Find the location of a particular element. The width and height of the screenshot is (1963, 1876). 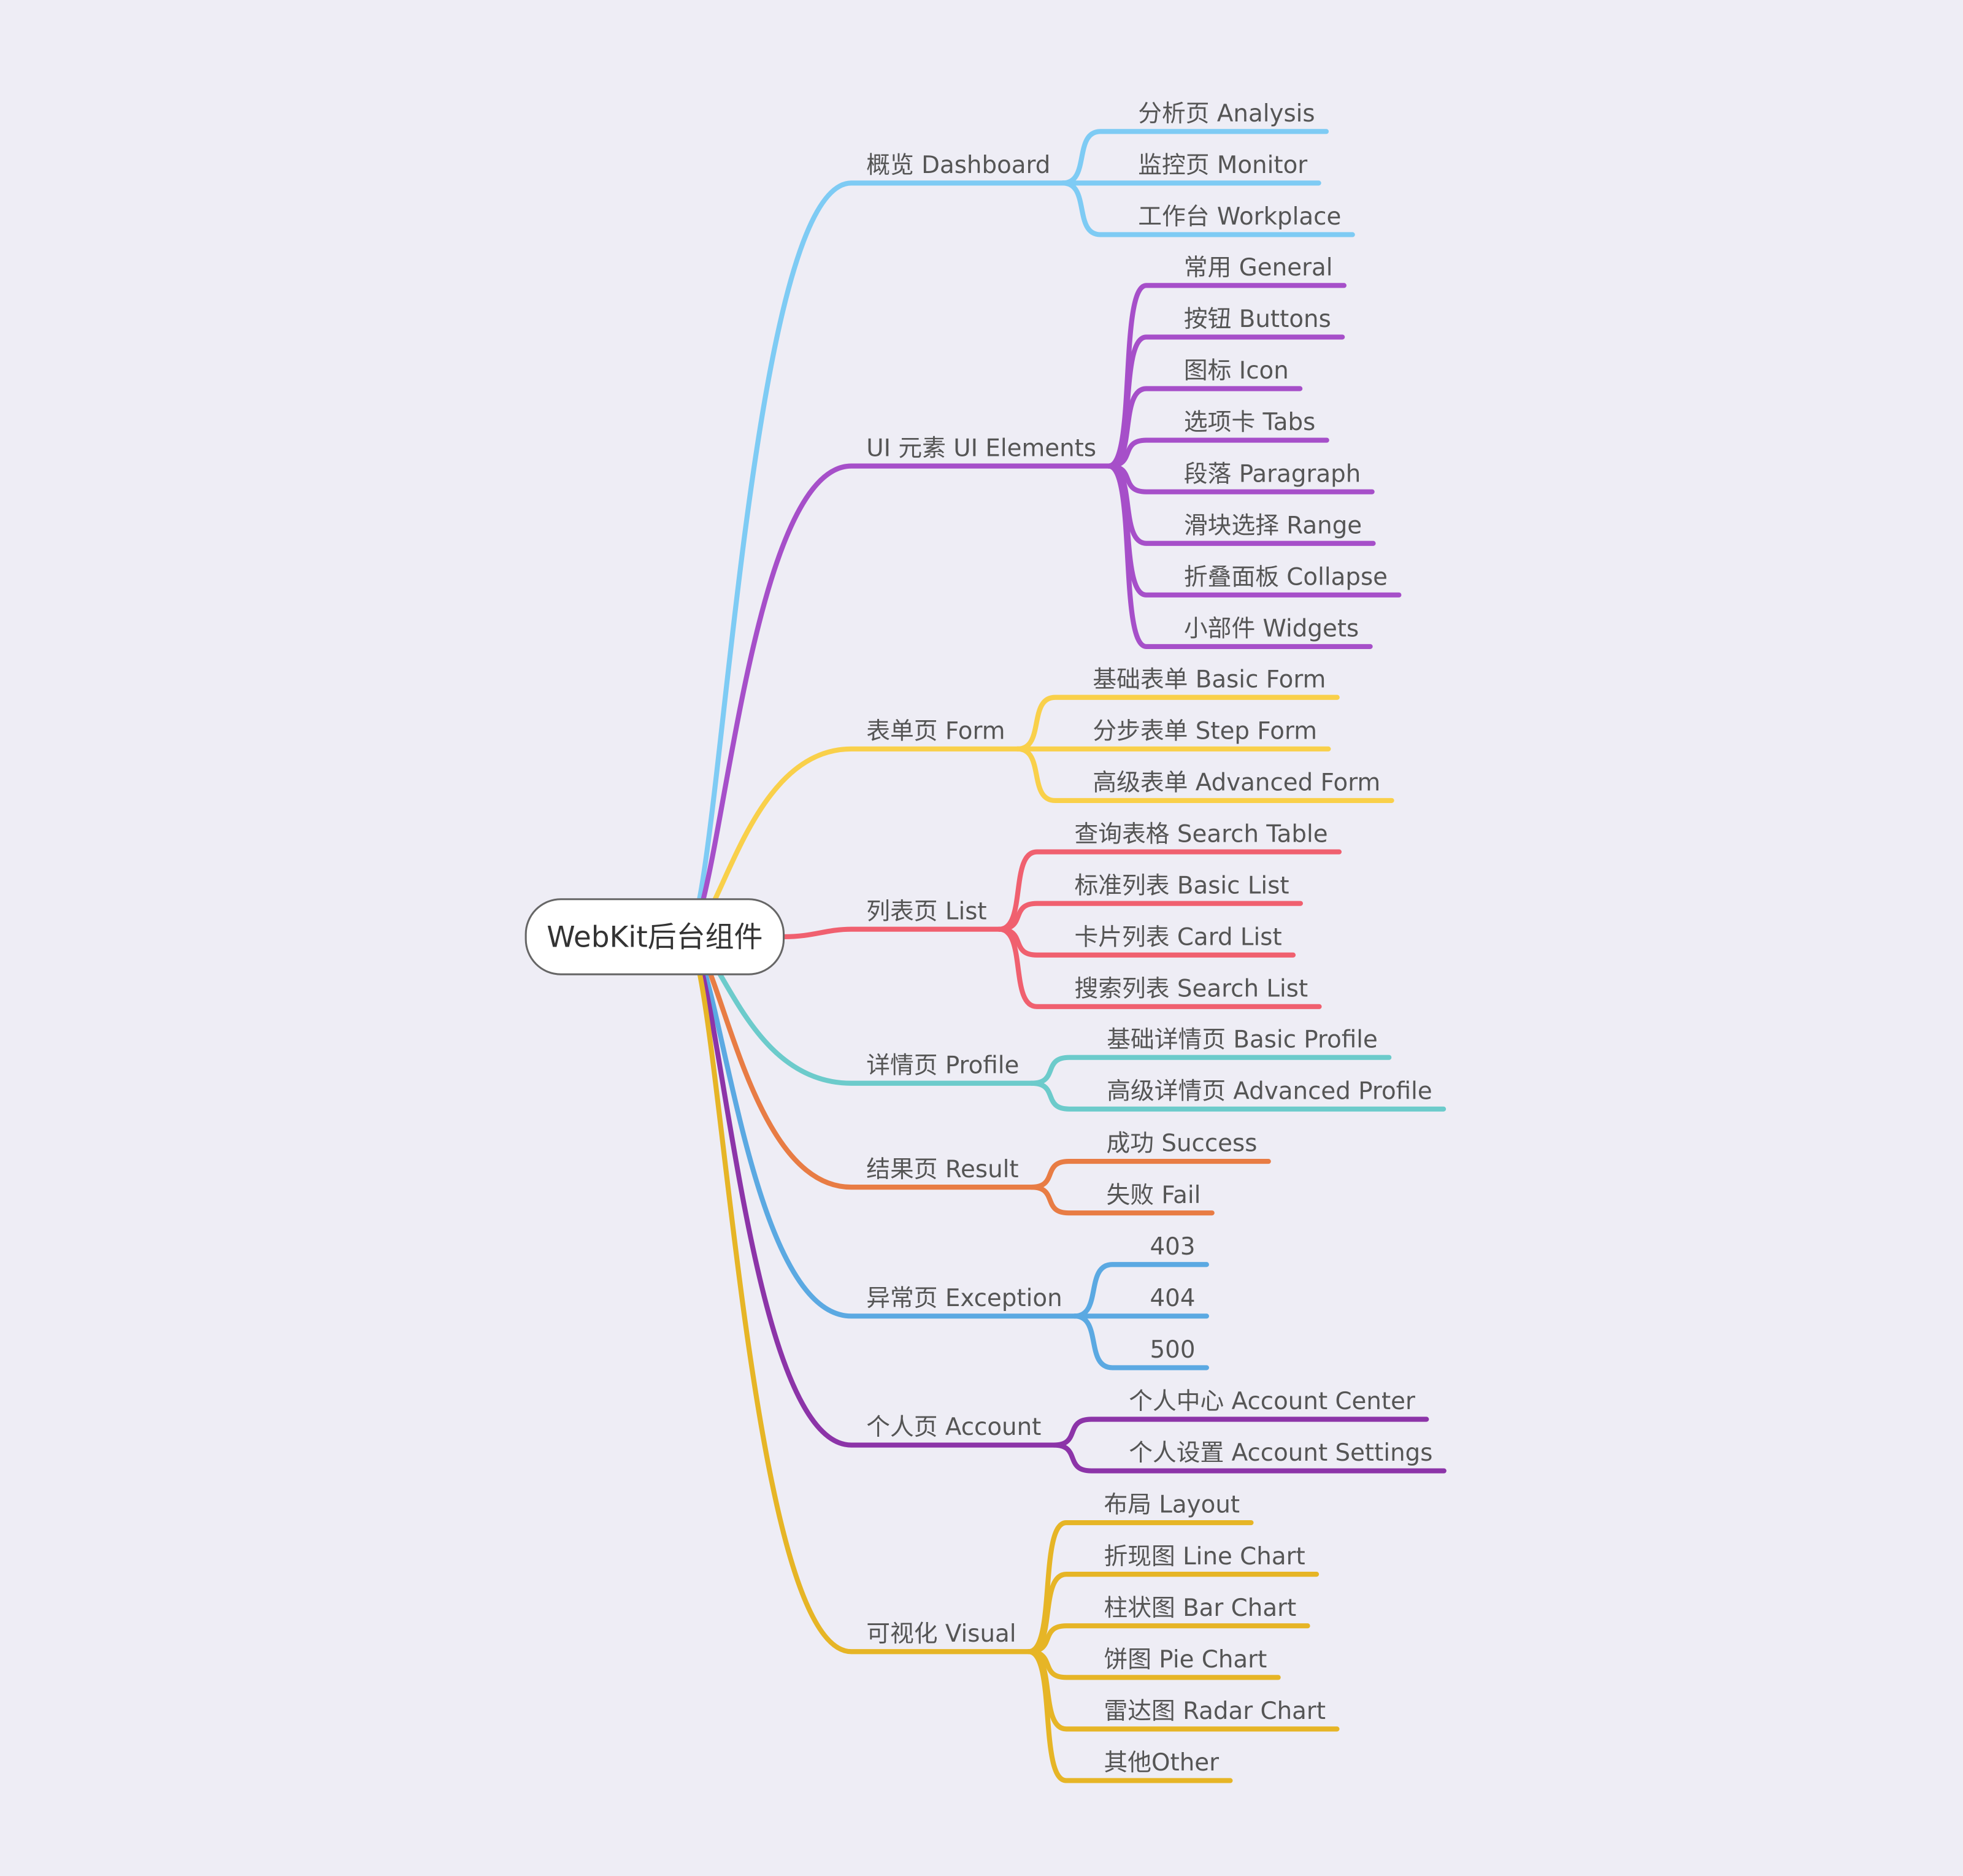

child-label: 基础表单 Basic Form is located at coordinates (1209, 680).